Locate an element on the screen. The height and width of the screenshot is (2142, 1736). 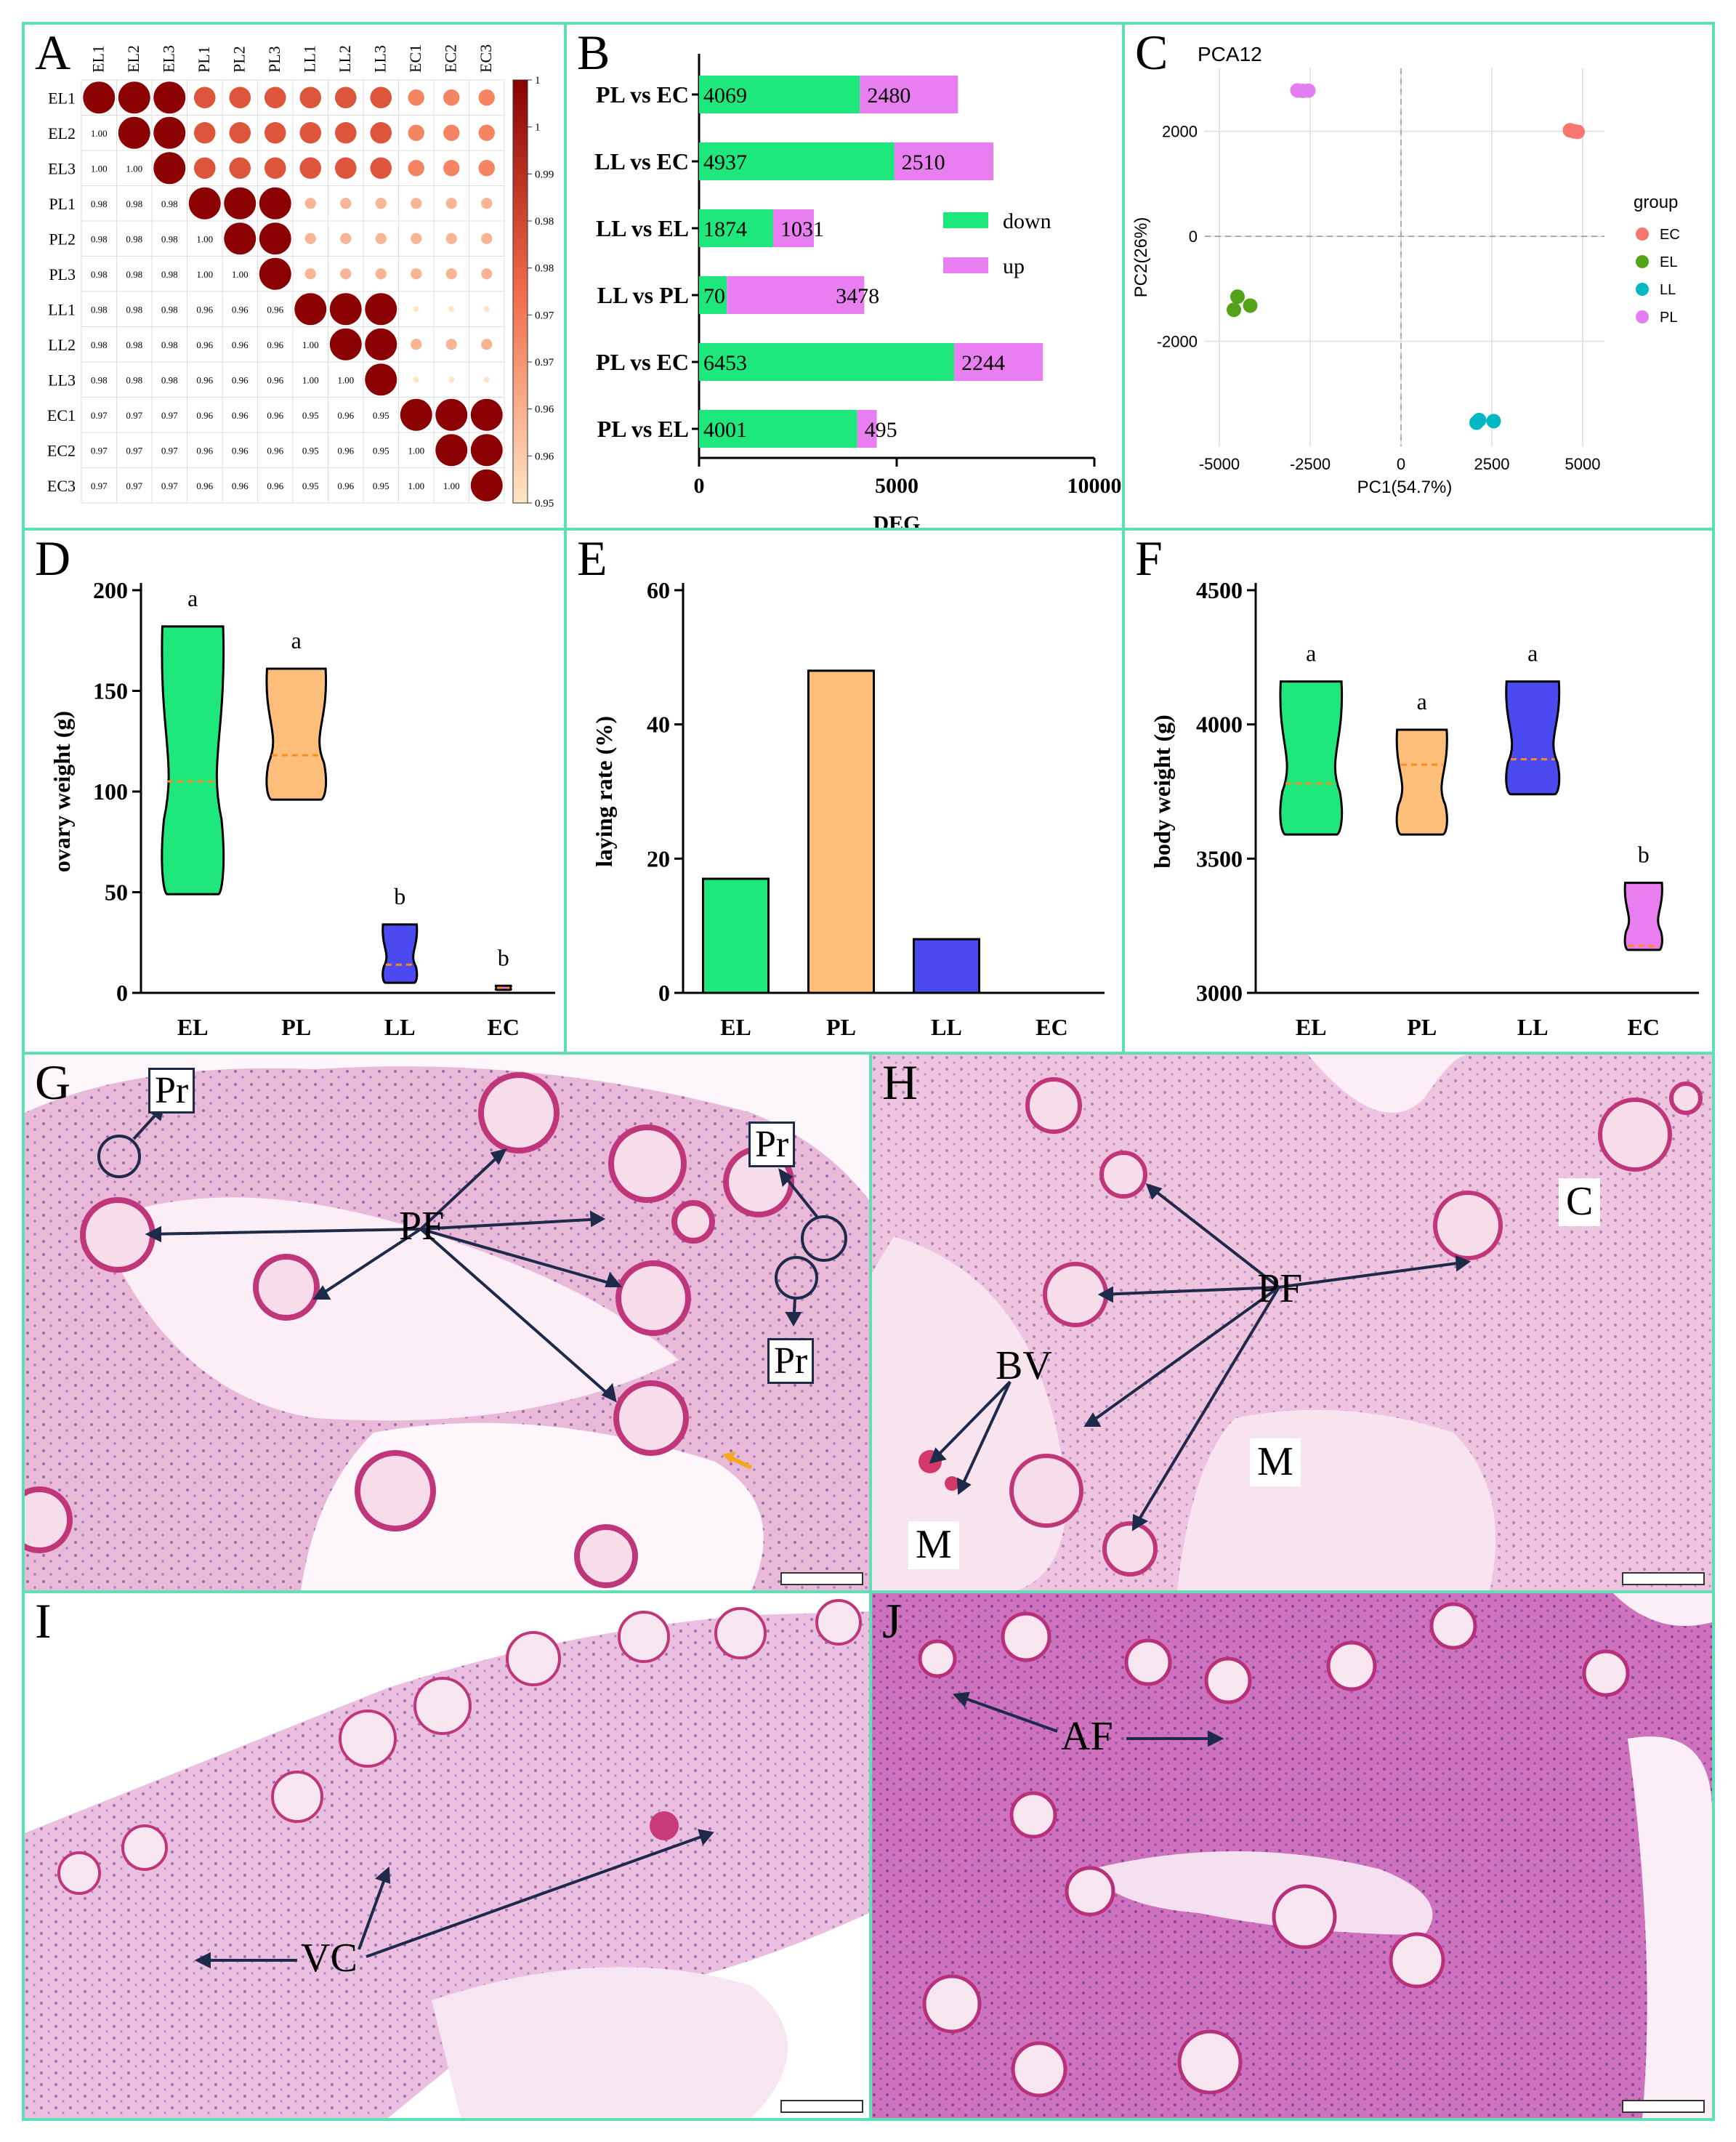
bar-up is located at coordinates (867, 429).